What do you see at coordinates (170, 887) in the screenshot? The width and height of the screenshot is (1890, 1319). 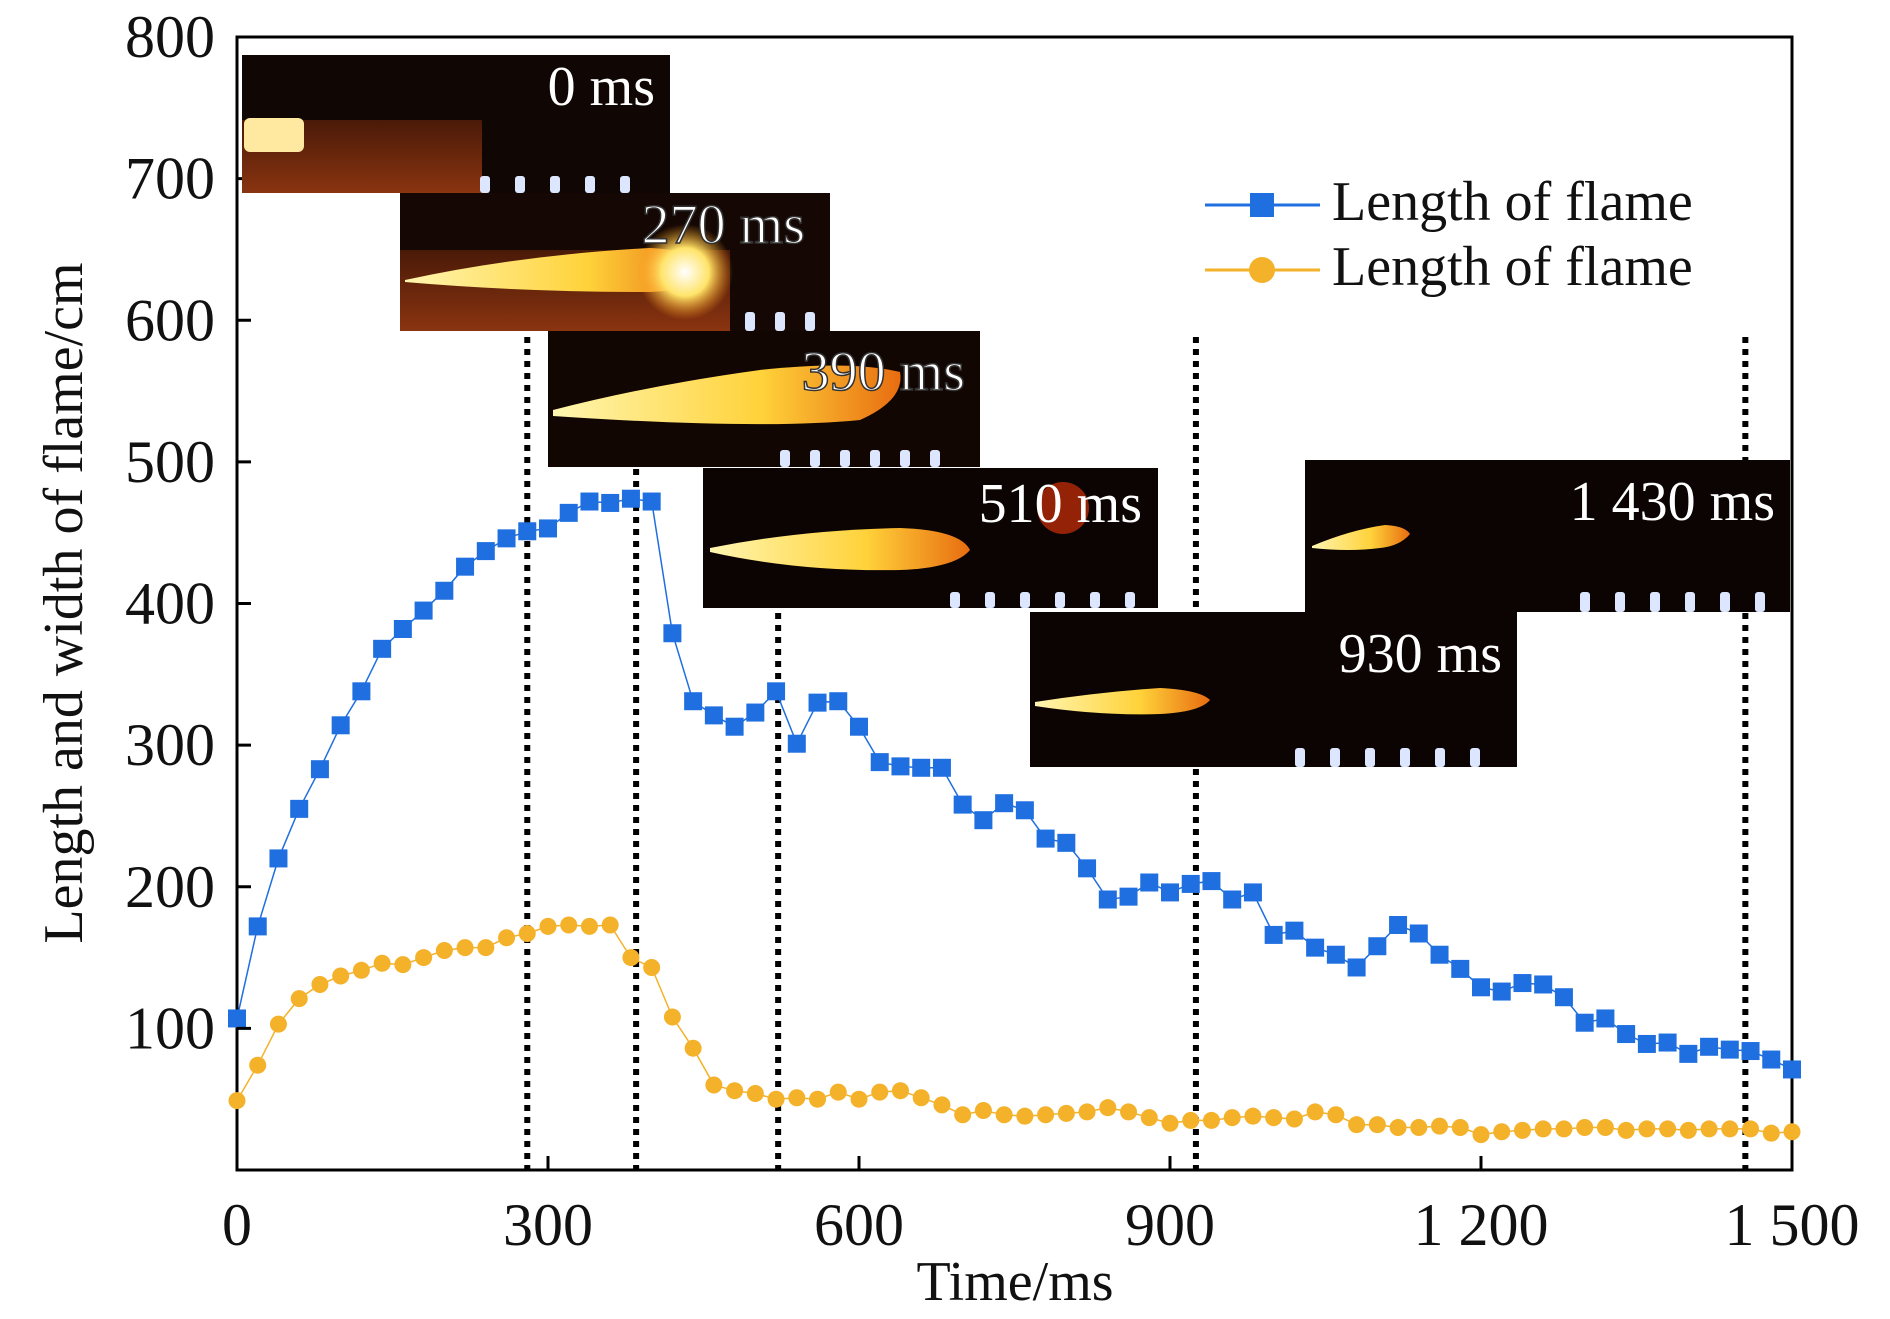 I see `y-tick-label: 200` at bounding box center [170, 887].